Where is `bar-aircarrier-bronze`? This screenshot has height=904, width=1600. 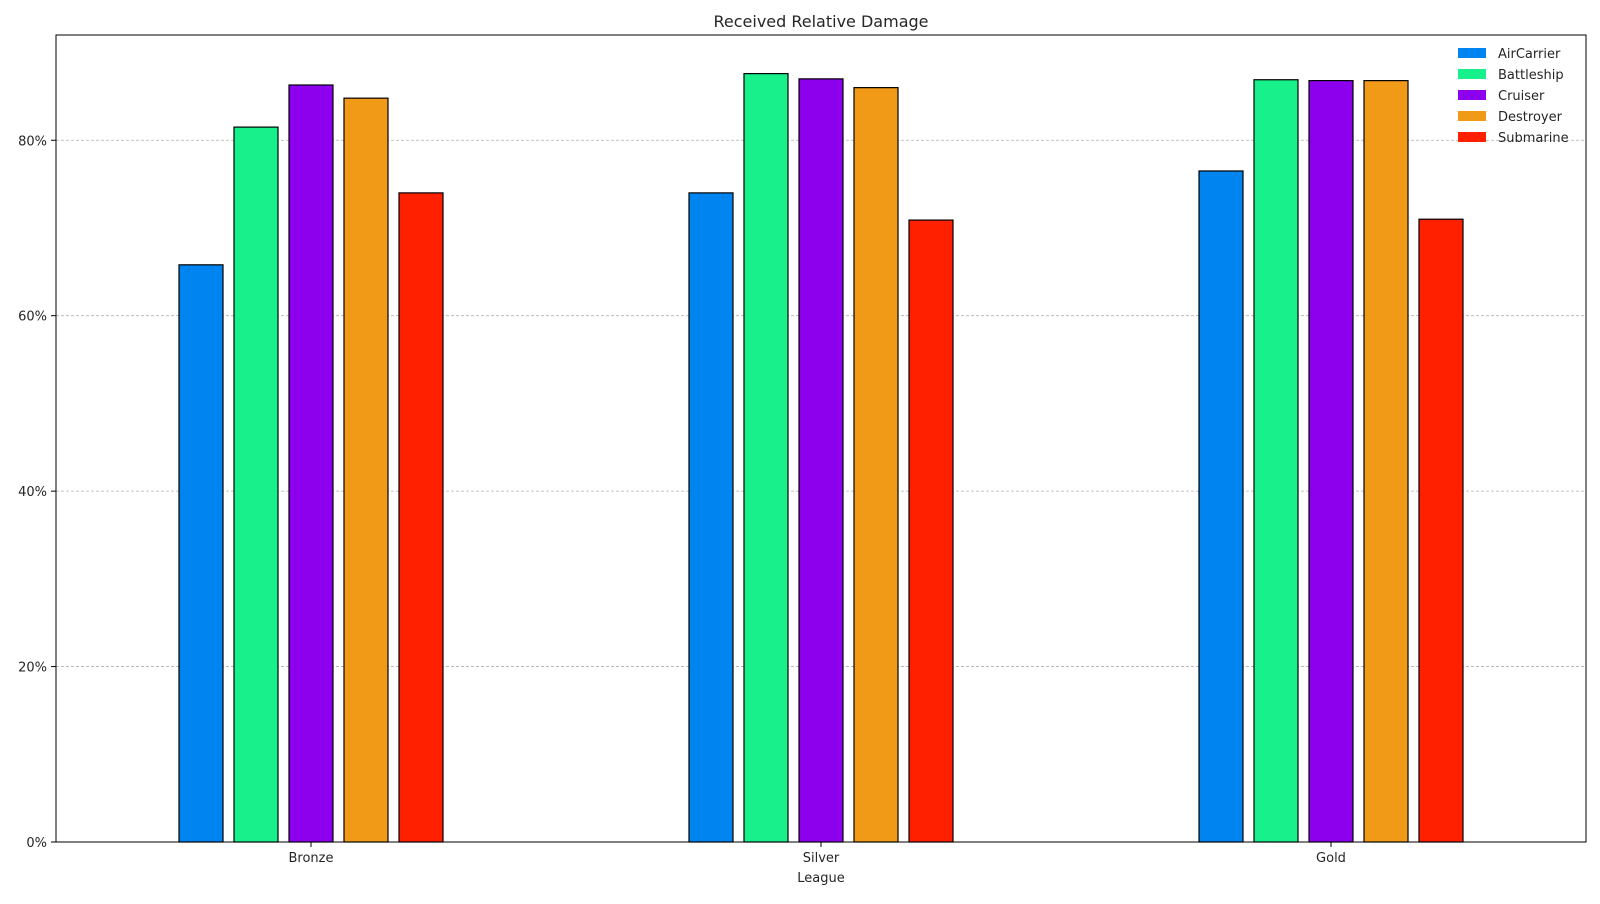 bar-aircarrier-bronze is located at coordinates (201, 553).